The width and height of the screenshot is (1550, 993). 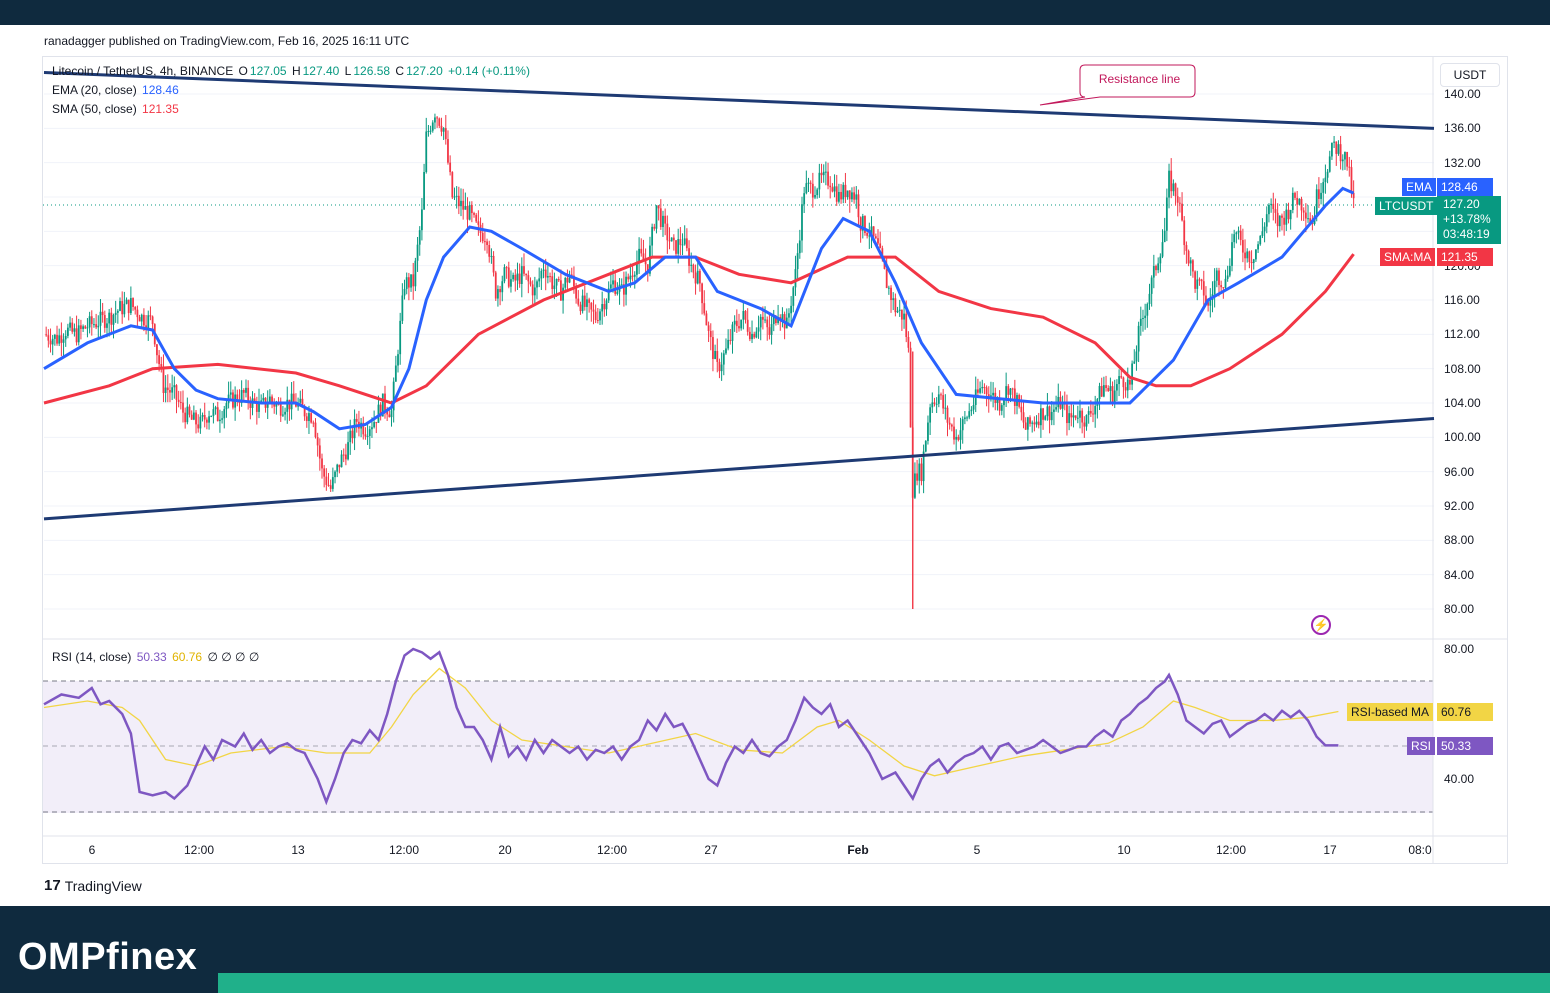 What do you see at coordinates (321, 71) in the screenshot?
I see `high-value: 127.40` at bounding box center [321, 71].